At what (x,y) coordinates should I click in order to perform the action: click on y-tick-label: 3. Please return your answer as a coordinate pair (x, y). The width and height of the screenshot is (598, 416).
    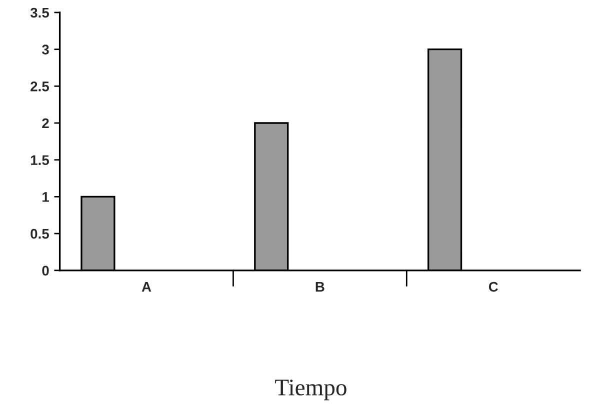
    Looking at the image, I should click on (45, 49).